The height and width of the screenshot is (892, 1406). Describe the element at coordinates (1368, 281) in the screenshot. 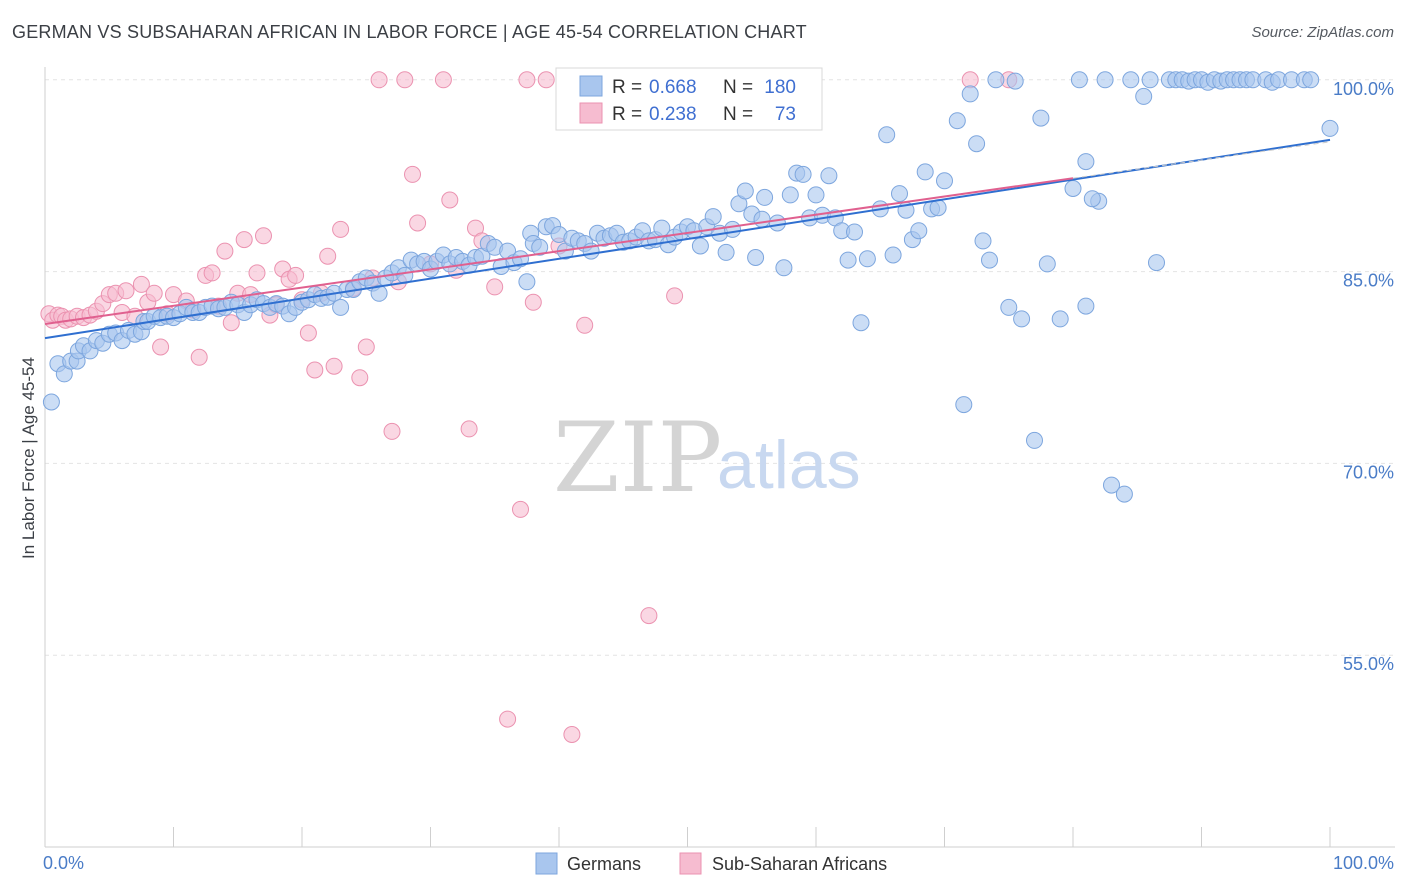

I see `y-tick-label: 85.0%` at that location.